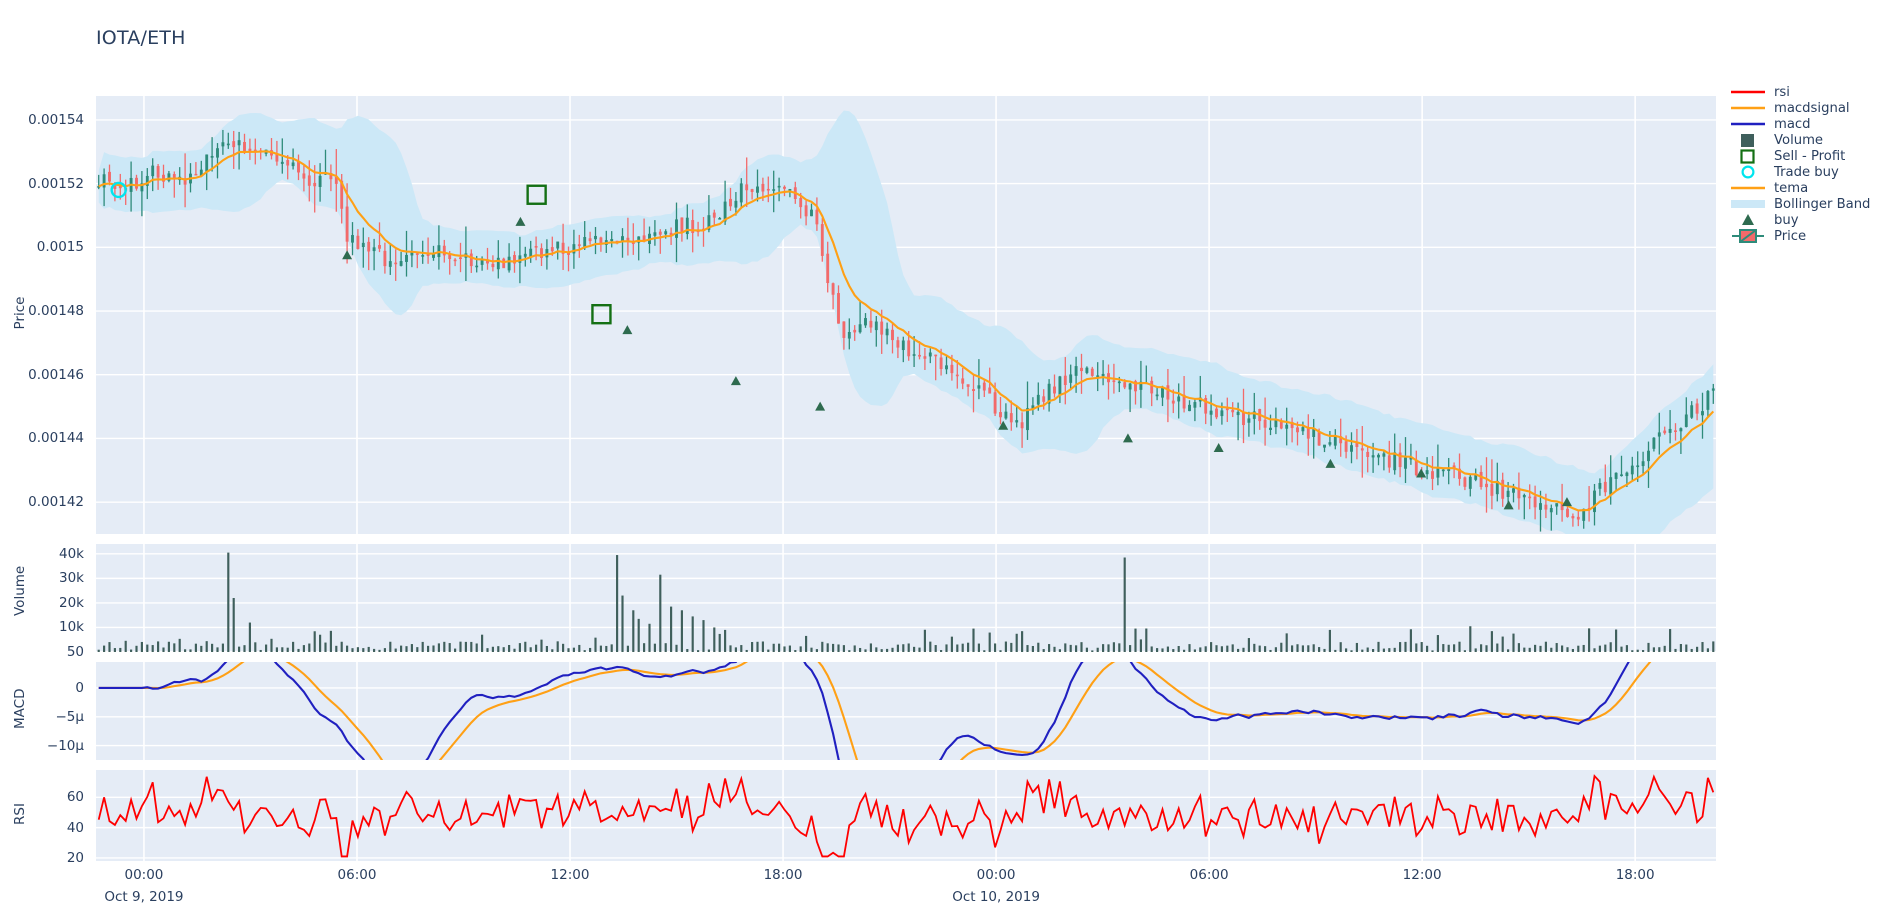 This screenshot has height=905, width=1890. Describe the element at coordinates (75, 827) in the screenshot. I see `rsi-y-tick: 40` at that location.